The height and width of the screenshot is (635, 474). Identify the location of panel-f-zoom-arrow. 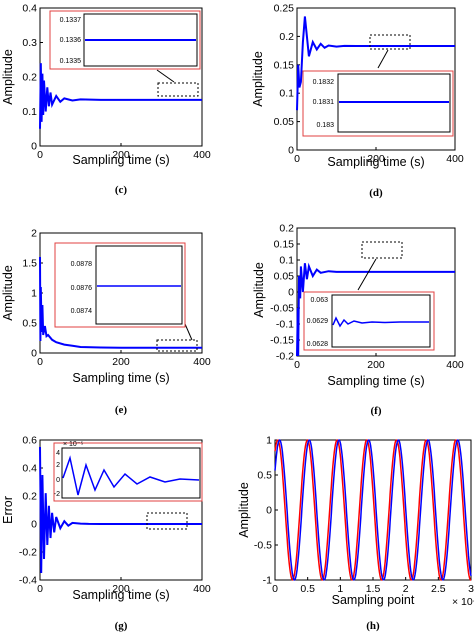
(367, 274).